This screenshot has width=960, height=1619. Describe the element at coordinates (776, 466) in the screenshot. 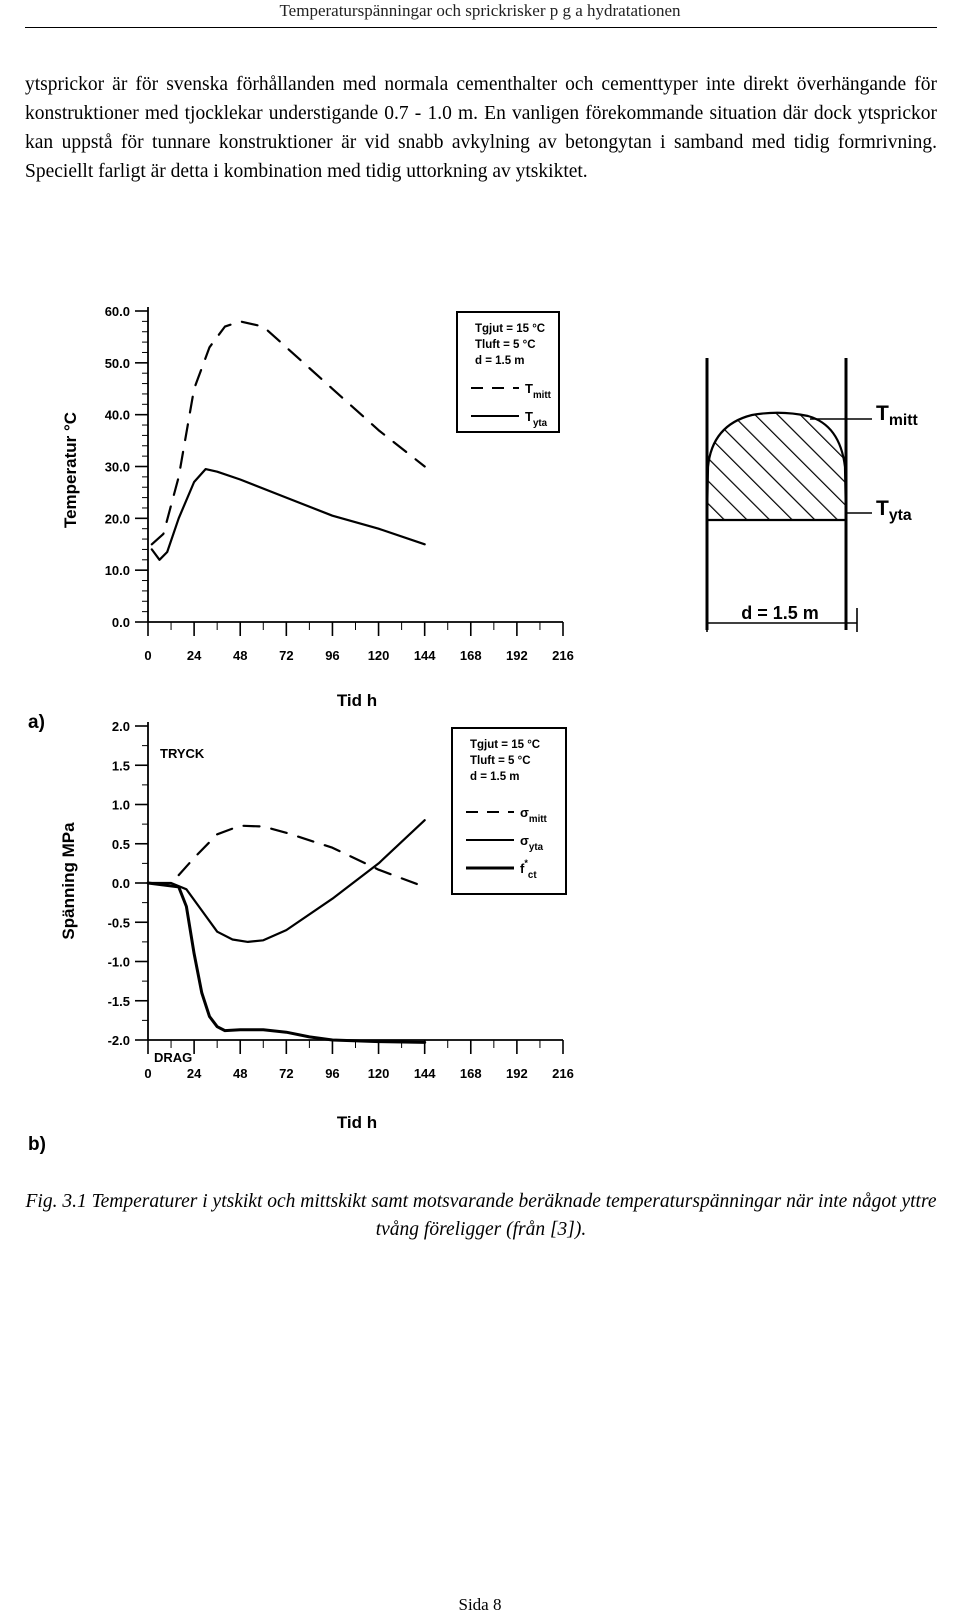

I see `temperature-profile-hatched` at that location.